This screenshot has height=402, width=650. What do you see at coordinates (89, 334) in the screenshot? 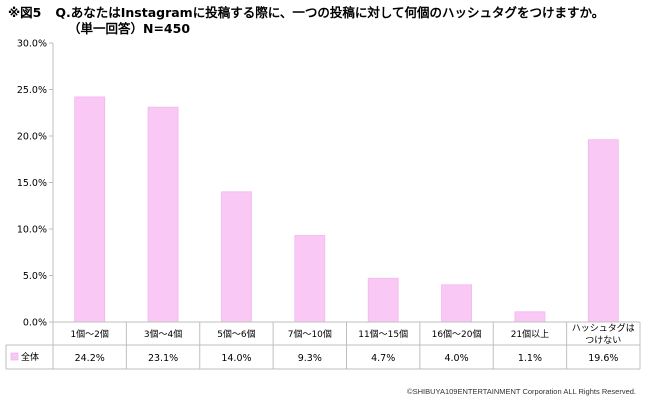
I see `x-tick-label: 1個～2個` at bounding box center [89, 334].